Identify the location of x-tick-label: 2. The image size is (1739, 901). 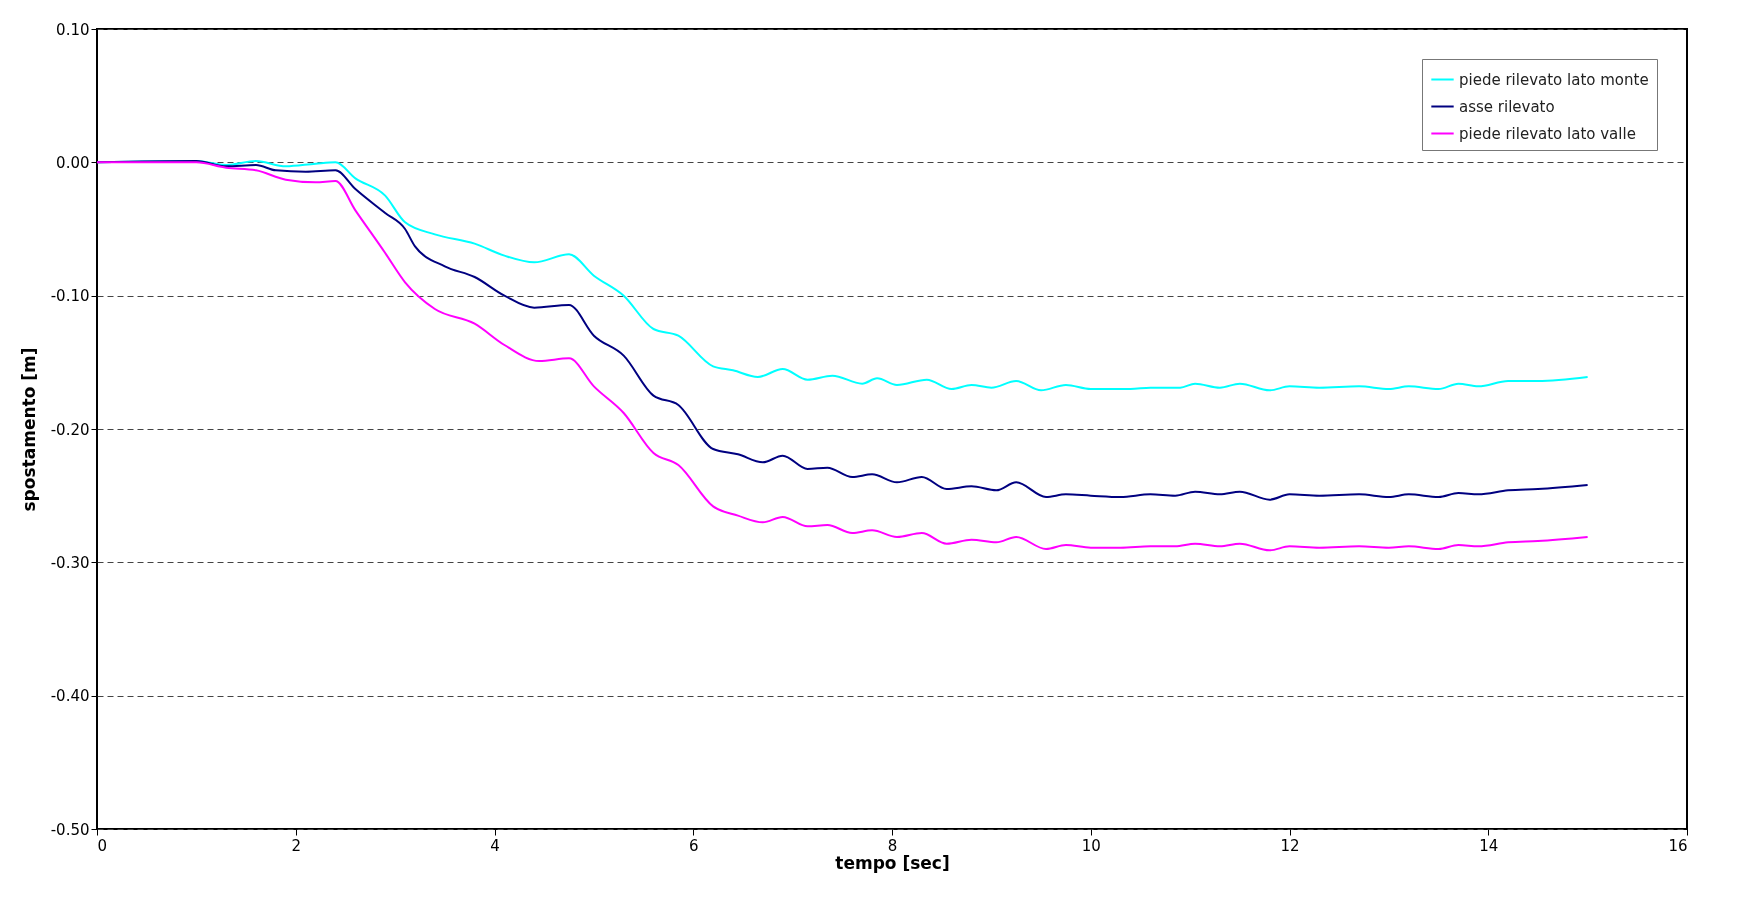
(296, 845).